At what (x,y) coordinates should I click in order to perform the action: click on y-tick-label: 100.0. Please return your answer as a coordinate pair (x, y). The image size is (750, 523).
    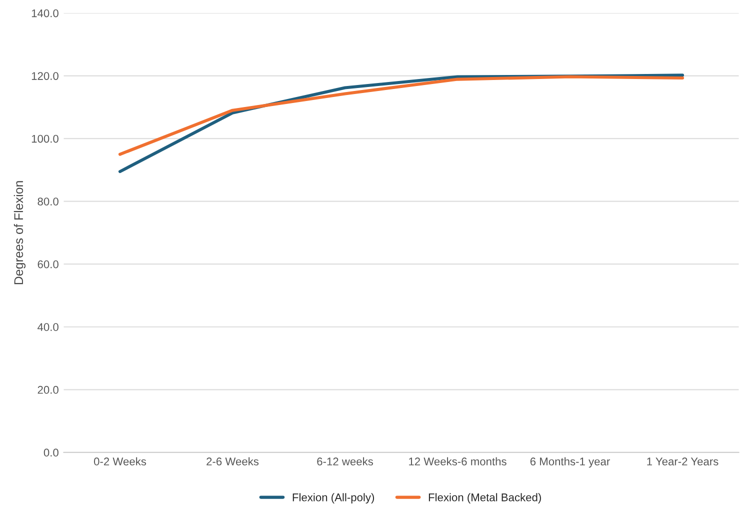
    Looking at the image, I should click on (45, 138).